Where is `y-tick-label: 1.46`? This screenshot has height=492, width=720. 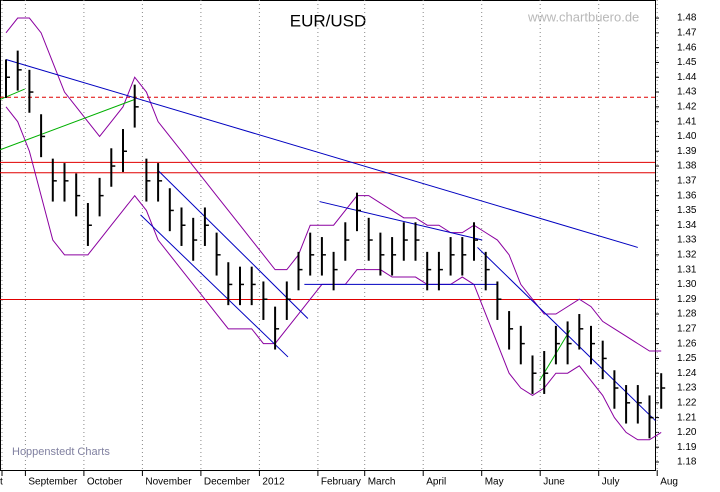 y-tick-label: 1.46 is located at coordinates (687, 47).